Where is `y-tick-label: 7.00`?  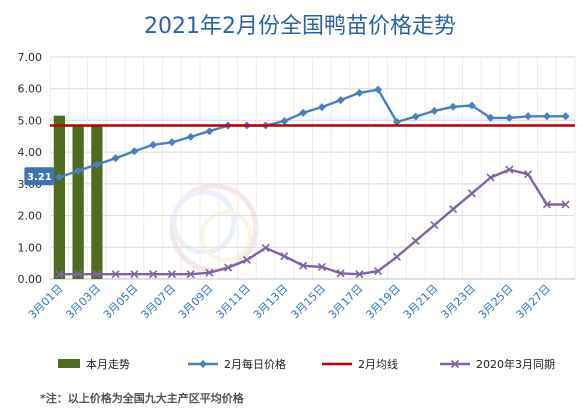 y-tick-label: 7.00 is located at coordinates (30, 57).